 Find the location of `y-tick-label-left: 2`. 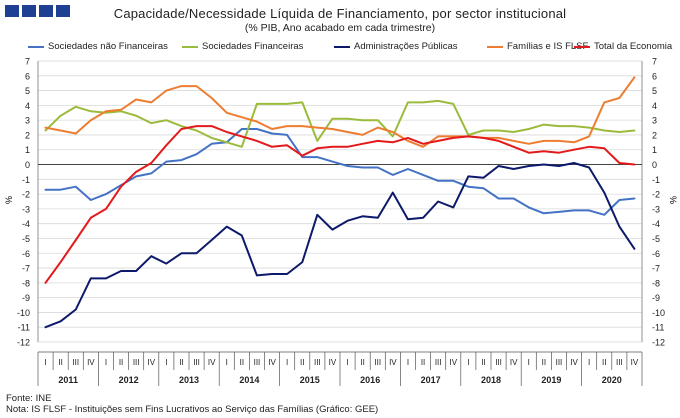

y-tick-label-left: 2 is located at coordinates (27, 135).